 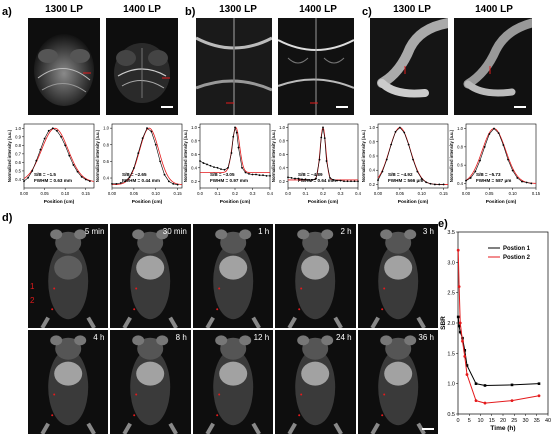 What do you see at coordinates (7, 218) in the screenshot?
I see `panel-label-d: d)` at bounding box center [7, 218].